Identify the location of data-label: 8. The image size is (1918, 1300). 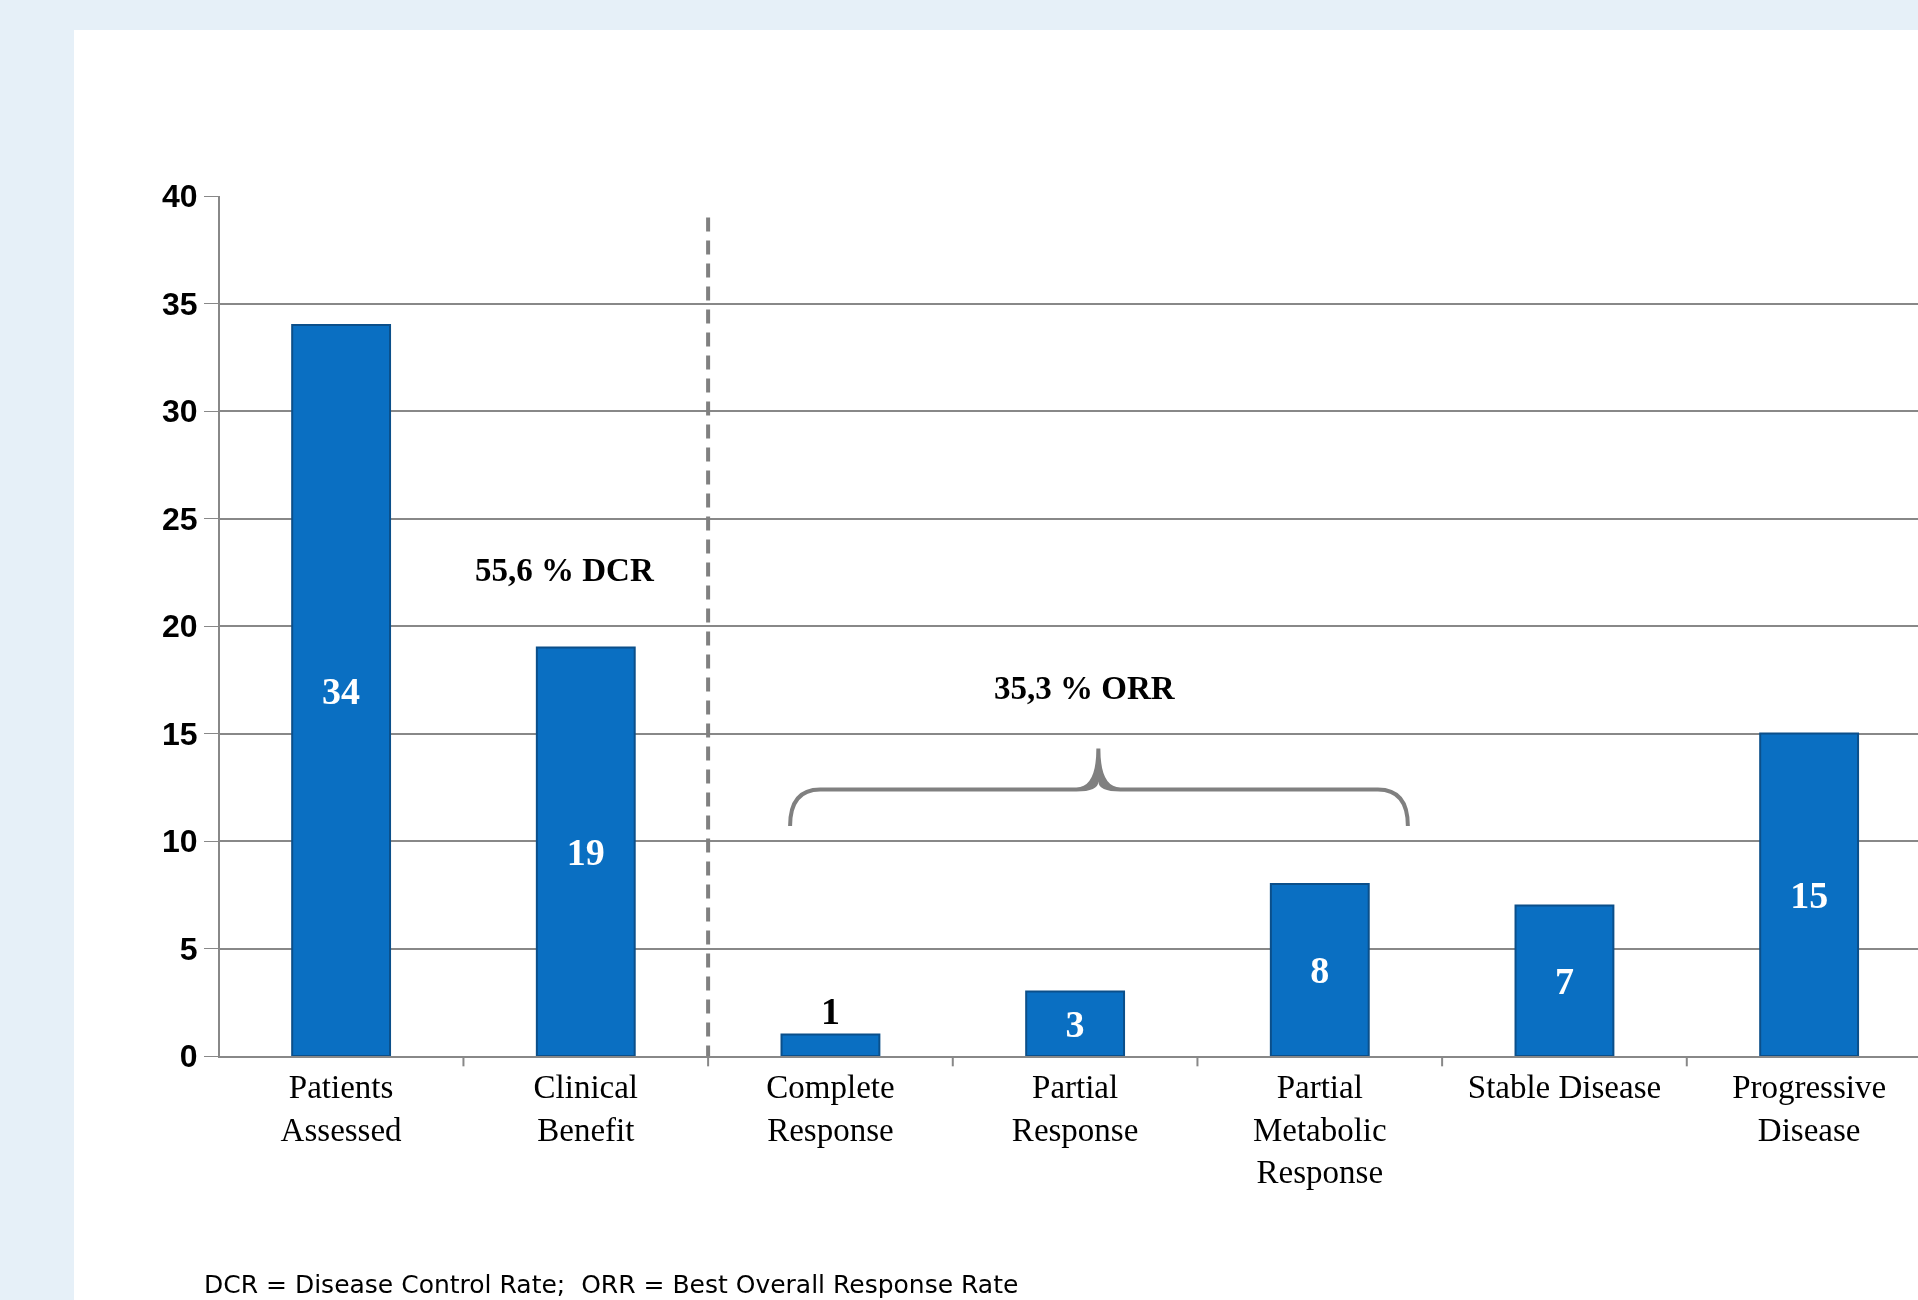
(1320, 970).